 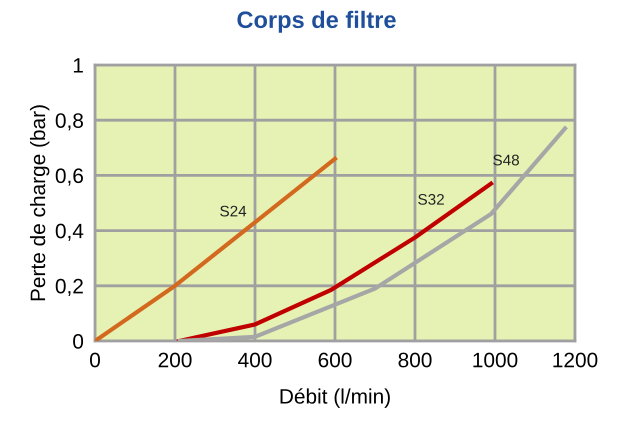 I want to click on series-label: S24, so click(x=233, y=211).